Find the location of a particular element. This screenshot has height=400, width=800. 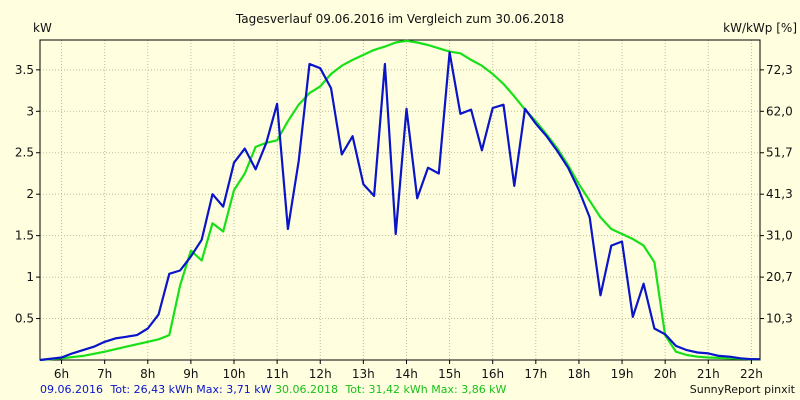

x-tick-label: 17h is located at coordinates (535, 374).